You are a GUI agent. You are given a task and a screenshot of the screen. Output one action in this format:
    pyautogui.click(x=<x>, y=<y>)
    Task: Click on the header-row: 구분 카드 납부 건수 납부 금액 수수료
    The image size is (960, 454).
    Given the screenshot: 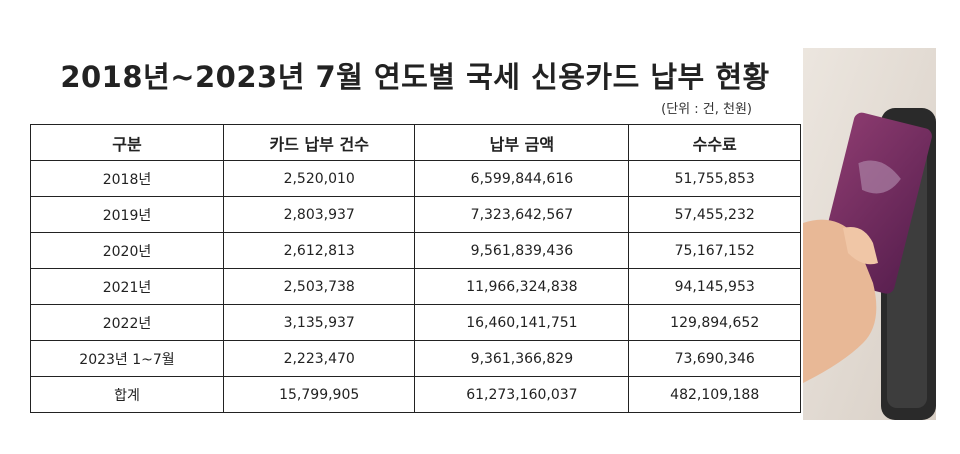 What is the action you would take?
    pyautogui.click(x=415, y=142)
    